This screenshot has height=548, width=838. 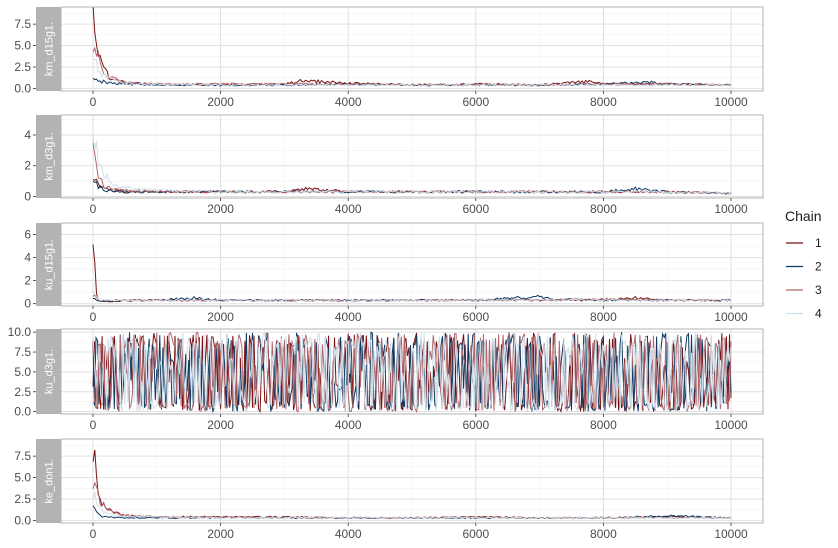 I want to click on y-tick-label: 6, so click(x=27, y=235).